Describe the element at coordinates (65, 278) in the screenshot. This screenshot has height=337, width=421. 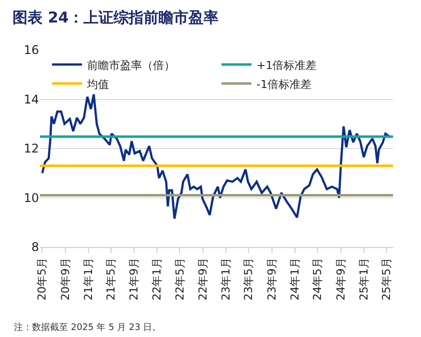
I see `x-tick-label: 20年9月` at that location.